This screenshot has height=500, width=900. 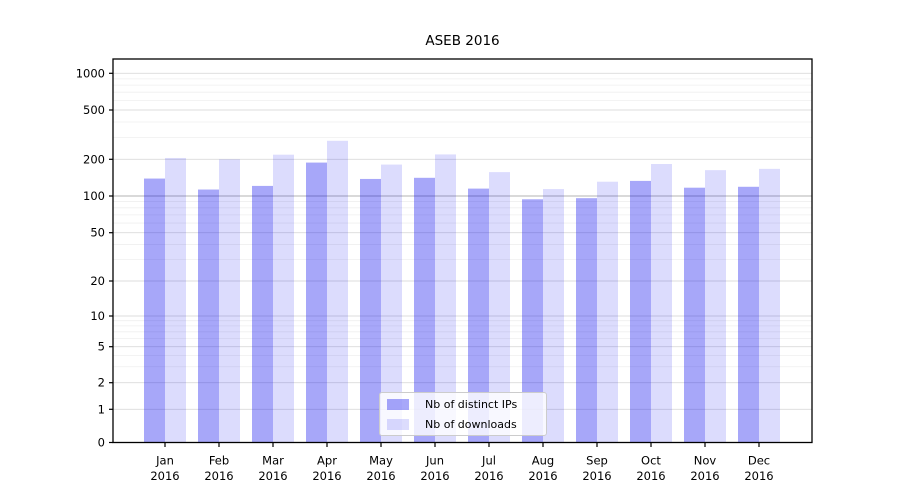 I want to click on x-tick-label-month-Jun: Jun, so click(x=434, y=461).